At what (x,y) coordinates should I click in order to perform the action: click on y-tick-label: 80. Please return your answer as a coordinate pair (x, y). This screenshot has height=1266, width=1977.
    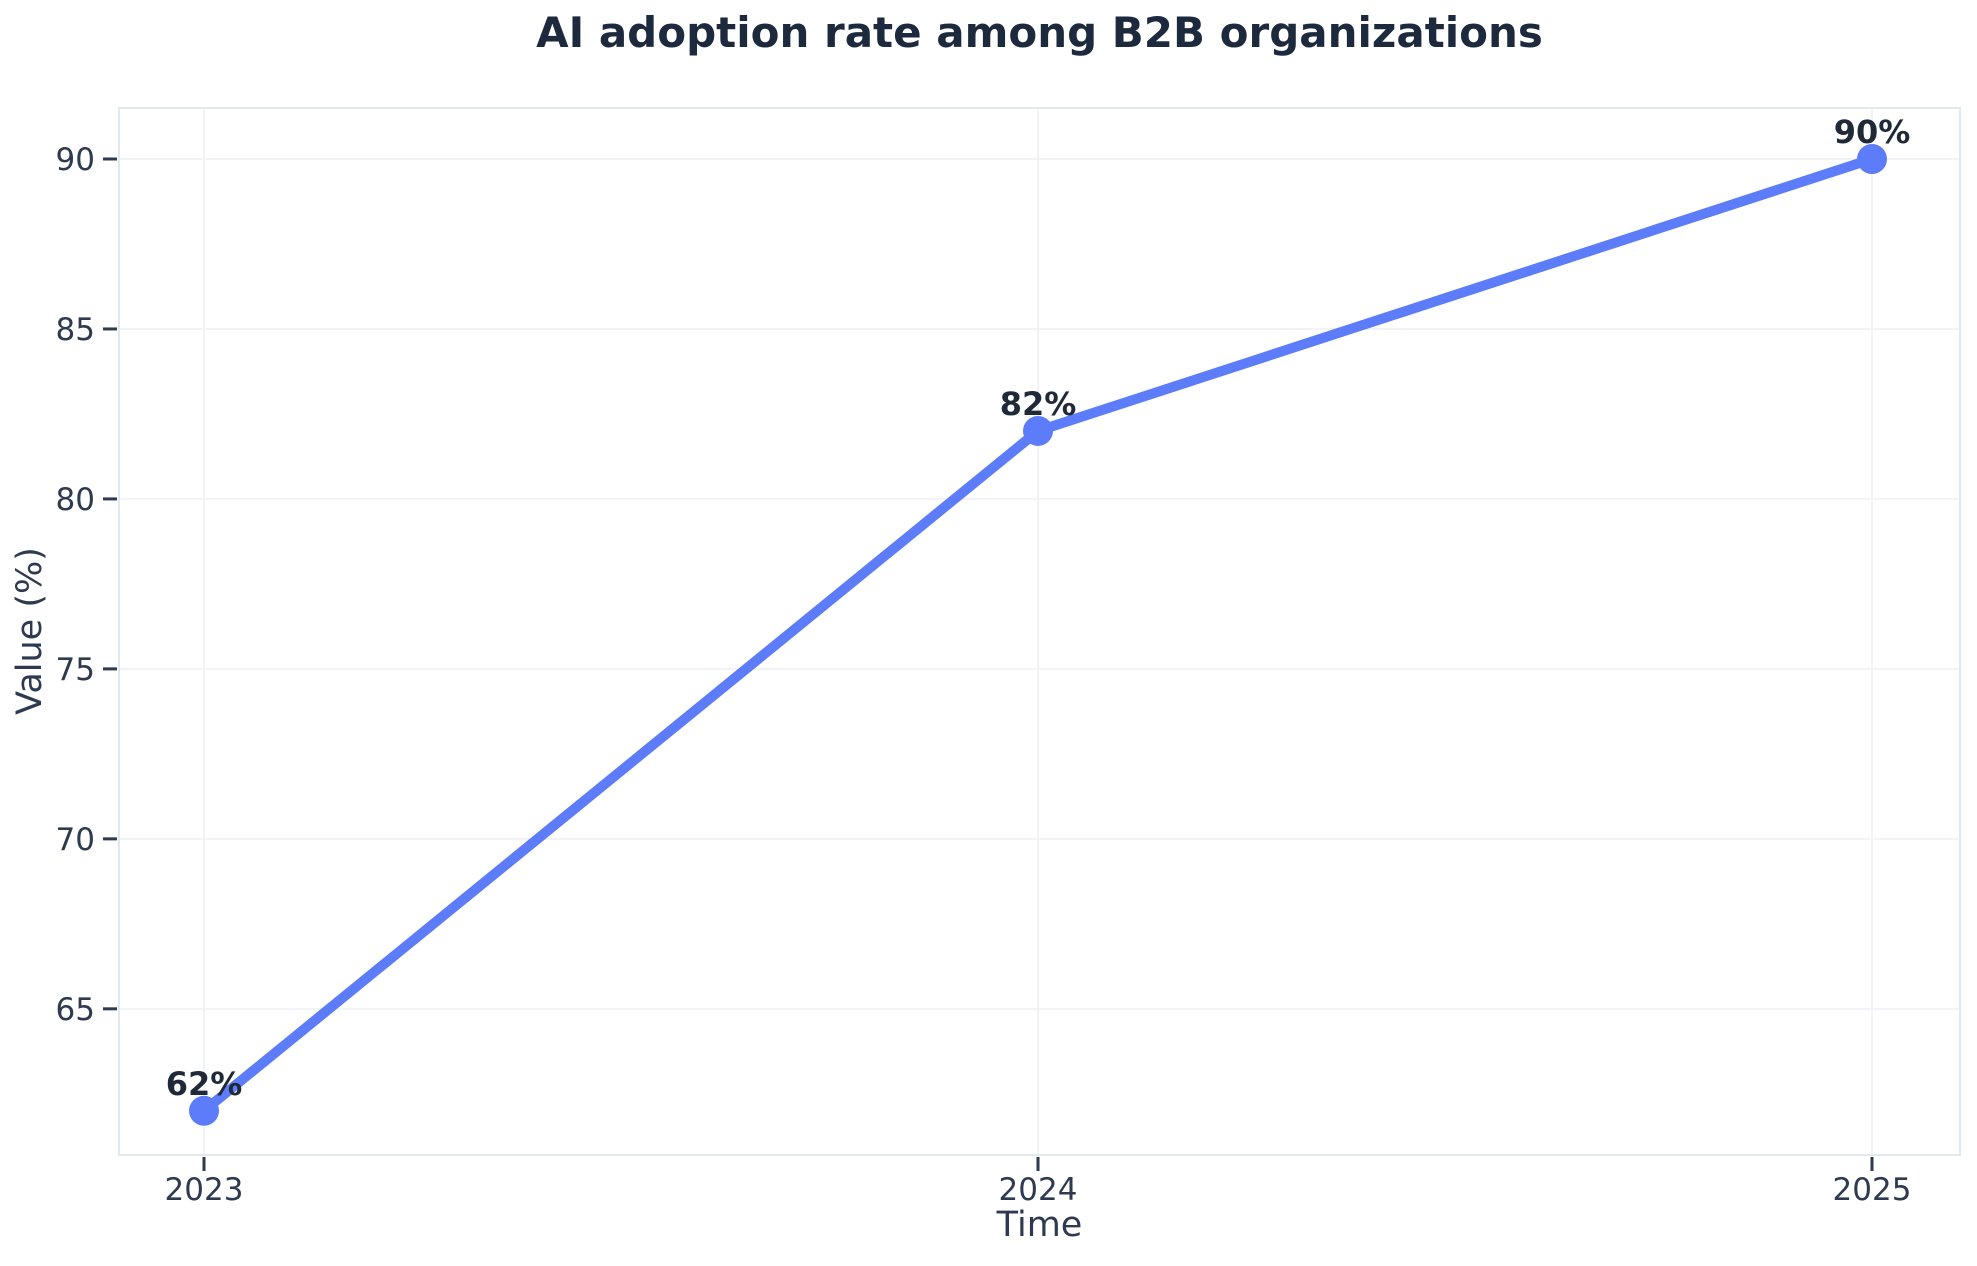
    Looking at the image, I should click on (75, 500).